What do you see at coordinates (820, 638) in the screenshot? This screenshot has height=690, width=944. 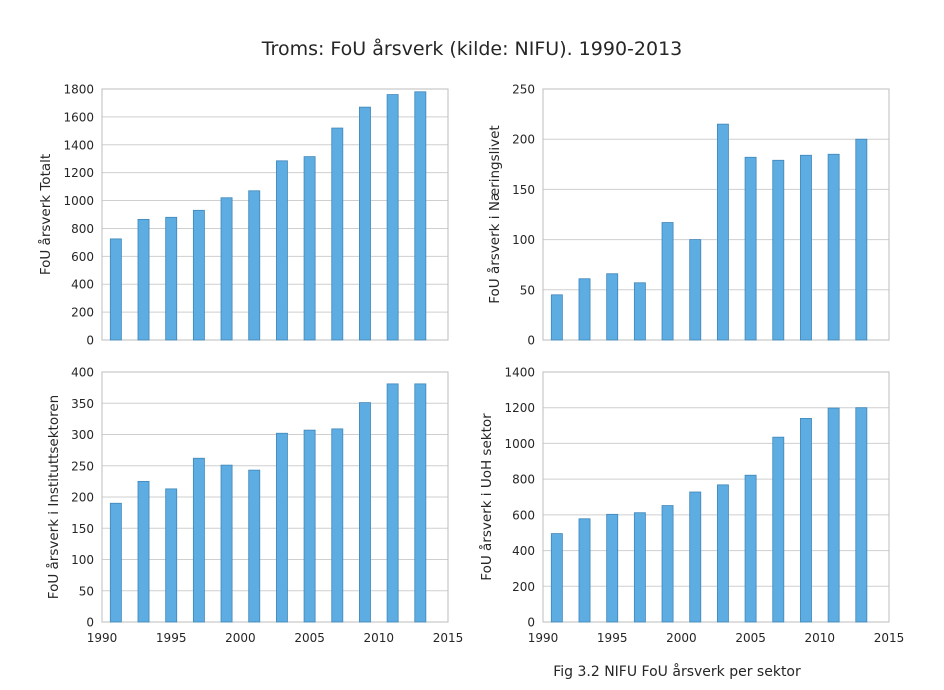 I see `x-tick-label: 2010` at bounding box center [820, 638].